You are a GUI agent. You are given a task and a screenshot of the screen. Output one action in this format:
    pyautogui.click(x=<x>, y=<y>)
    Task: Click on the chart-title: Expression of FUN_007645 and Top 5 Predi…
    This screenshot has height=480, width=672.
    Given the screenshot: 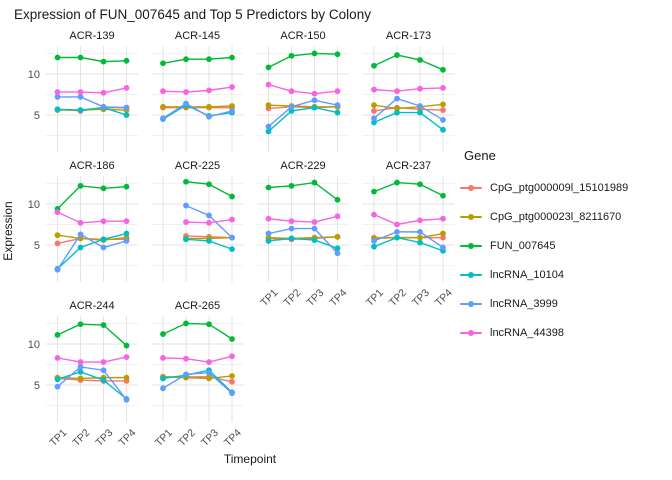 What is the action you would take?
    pyautogui.click(x=192, y=14)
    